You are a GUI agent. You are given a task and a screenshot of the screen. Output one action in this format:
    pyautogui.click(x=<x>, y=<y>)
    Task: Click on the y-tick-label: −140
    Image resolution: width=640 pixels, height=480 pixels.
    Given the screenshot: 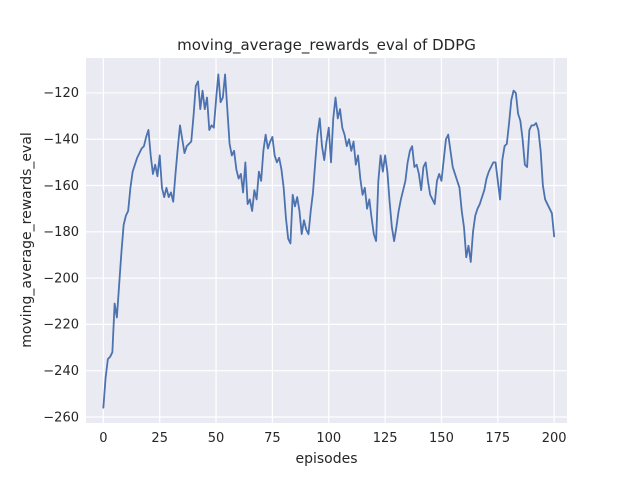 What is the action you would take?
    pyautogui.click(x=61, y=140)
    